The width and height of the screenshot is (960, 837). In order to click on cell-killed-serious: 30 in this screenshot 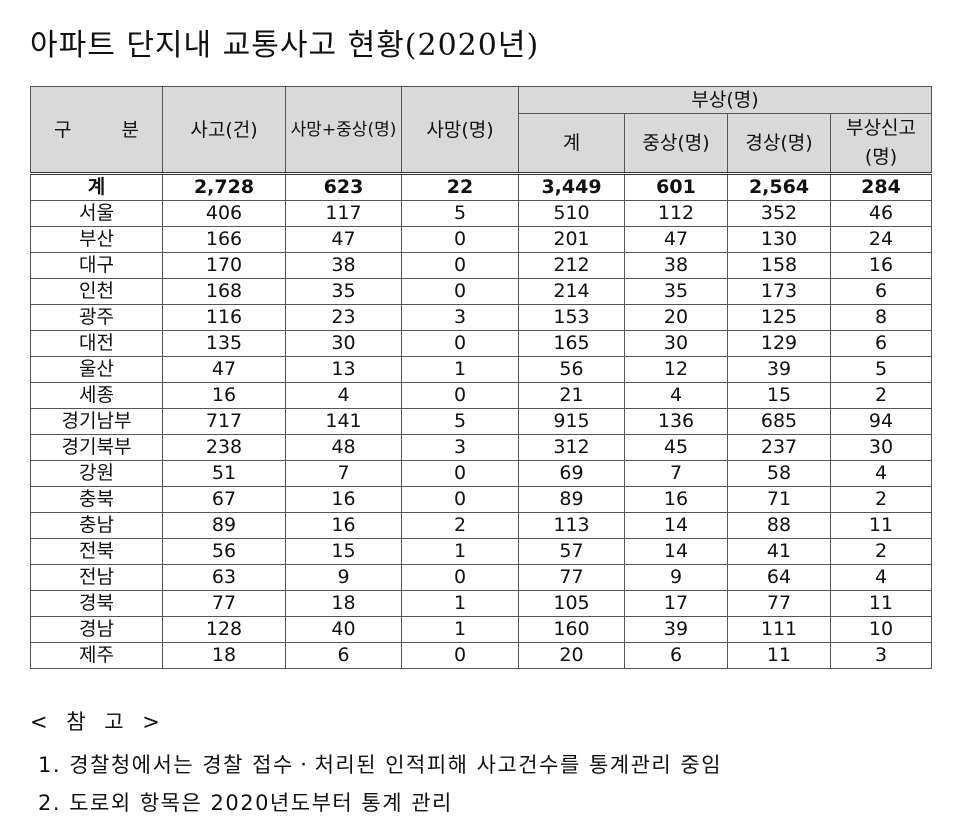, I will do `click(343, 343)`.